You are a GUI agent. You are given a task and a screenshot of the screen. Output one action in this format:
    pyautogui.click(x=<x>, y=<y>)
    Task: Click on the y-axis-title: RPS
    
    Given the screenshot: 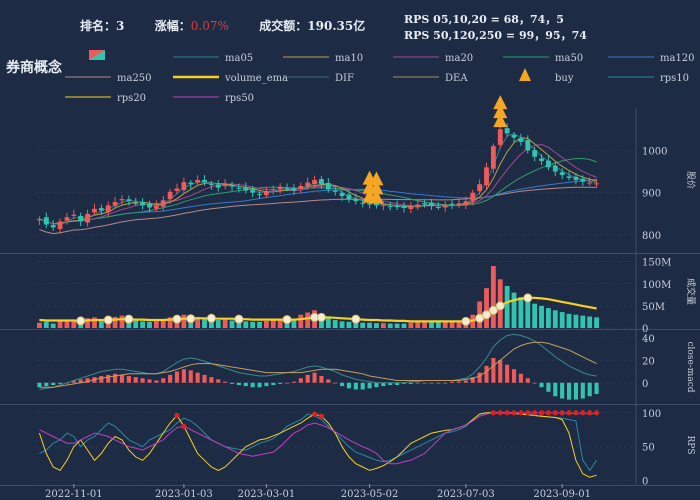 What is the action you would take?
    pyautogui.click(x=690, y=445)
    